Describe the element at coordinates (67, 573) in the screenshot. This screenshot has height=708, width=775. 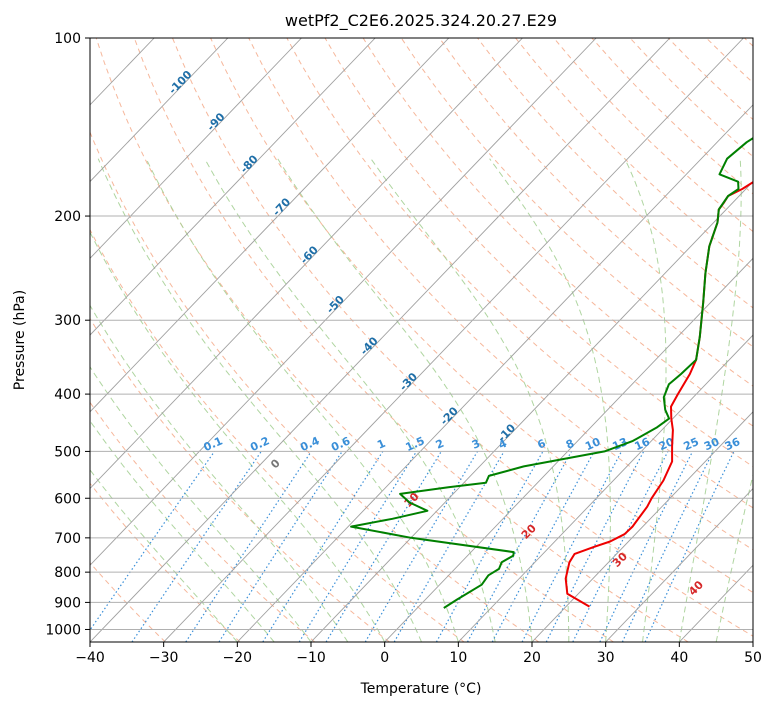
I see `y-tick-label: 800` at that location.